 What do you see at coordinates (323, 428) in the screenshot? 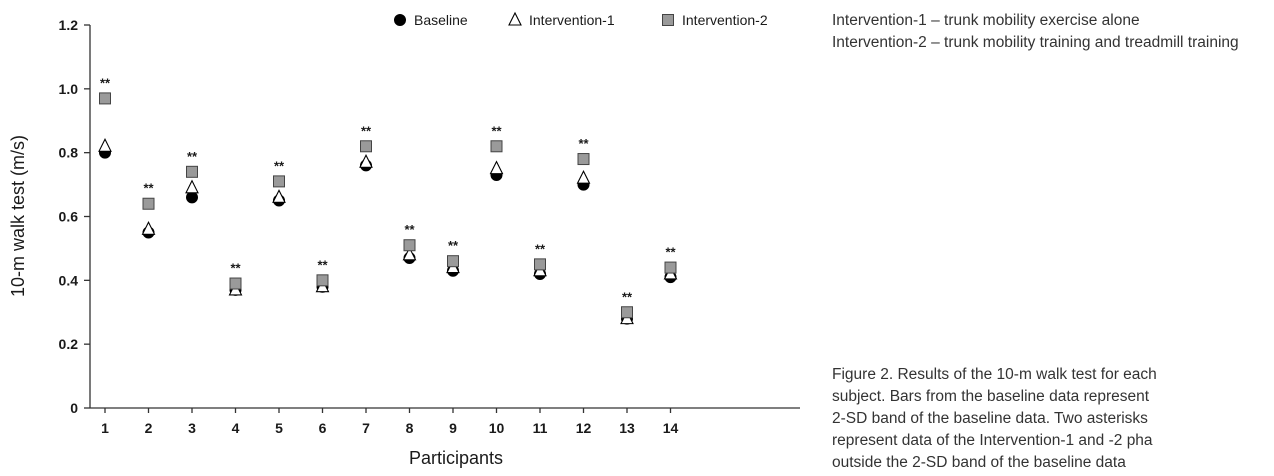
I see `x-tick-label: 6` at bounding box center [323, 428].